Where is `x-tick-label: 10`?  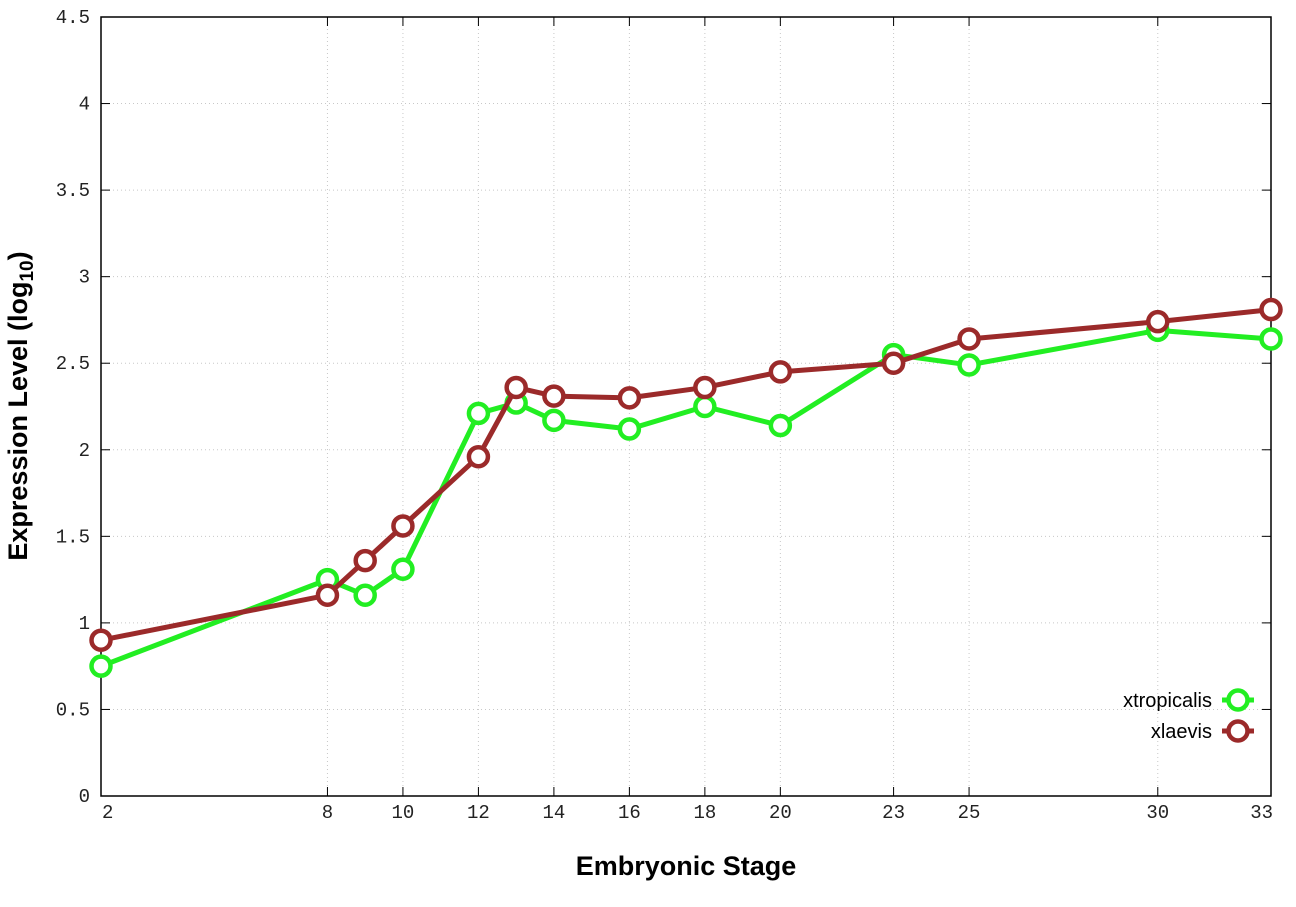 x-tick-label: 10 is located at coordinates (403, 813).